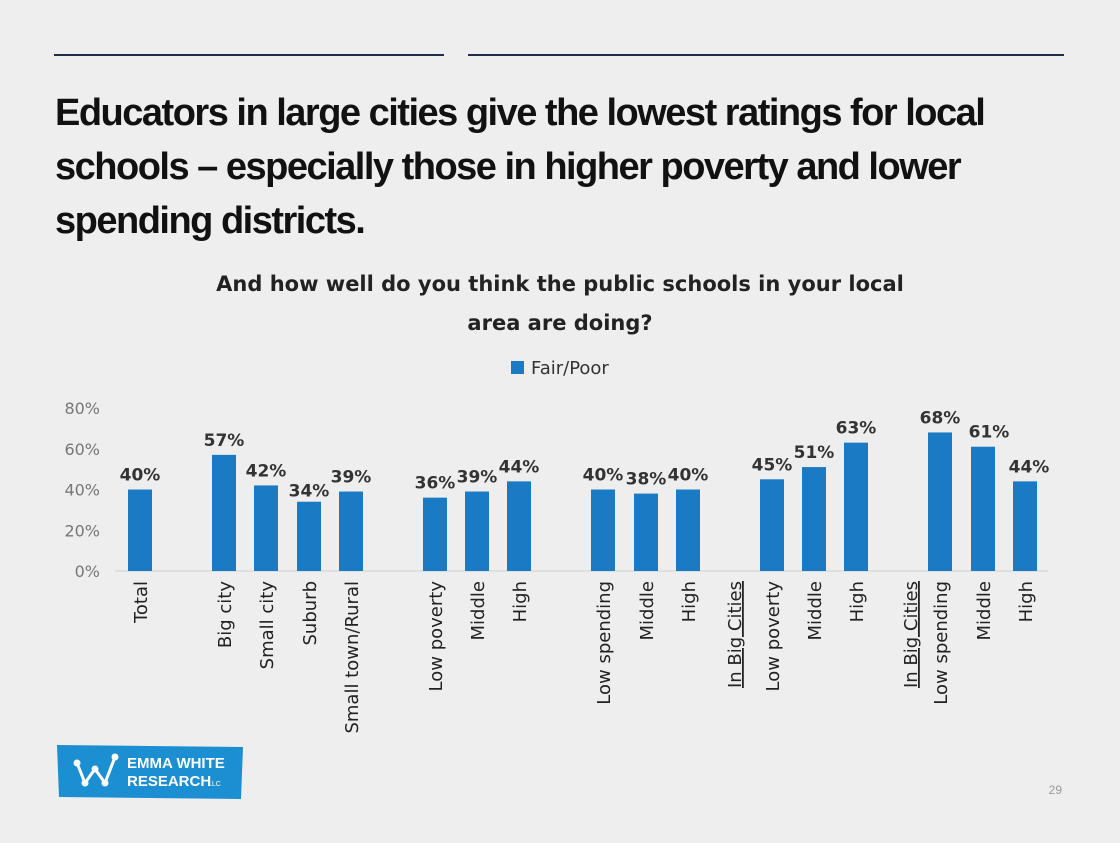 This screenshot has width=1120, height=843. I want to click on y-tick-label: 60%, so click(82, 449).